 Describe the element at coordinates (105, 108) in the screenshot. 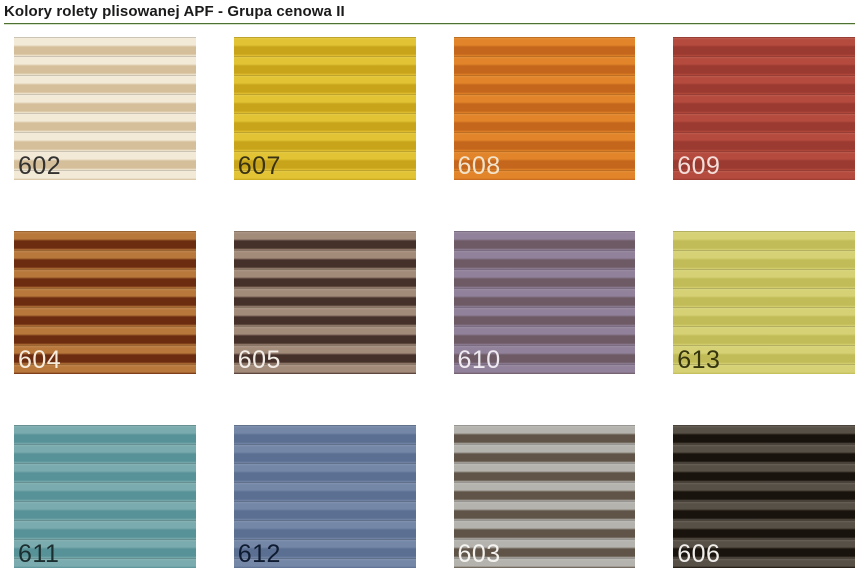

I see `swatch-tile: 602` at that location.